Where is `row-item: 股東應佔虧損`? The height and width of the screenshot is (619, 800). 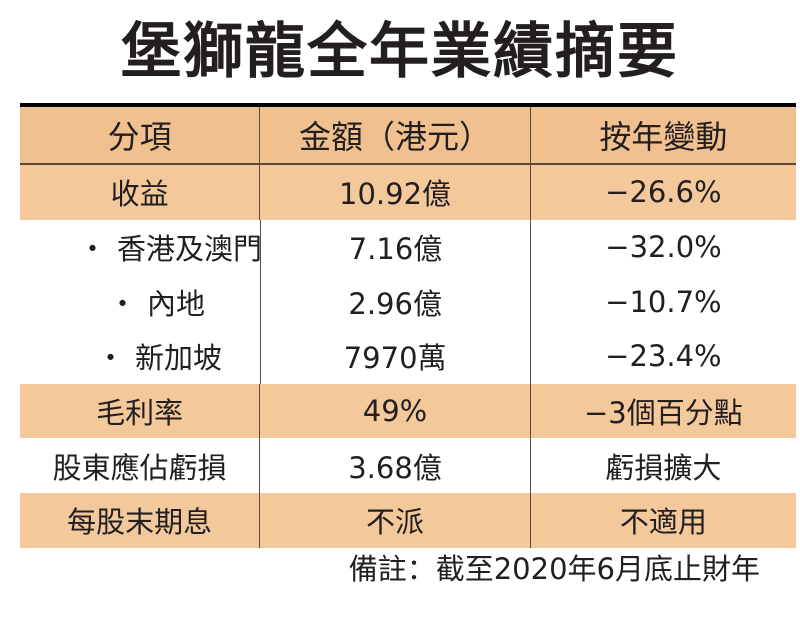
row-item: 股東應佔虧損 is located at coordinates (139, 467).